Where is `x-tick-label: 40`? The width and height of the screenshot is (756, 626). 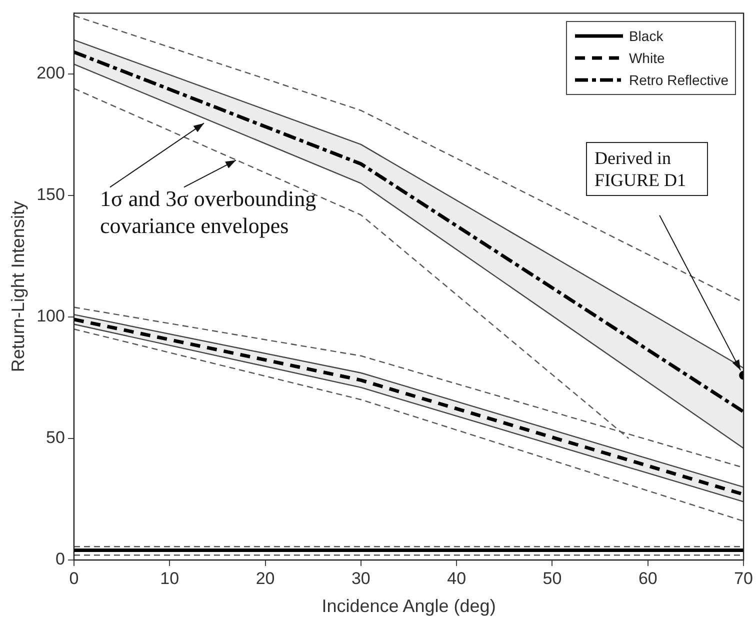
x-tick-label: 40 is located at coordinates (456, 578).